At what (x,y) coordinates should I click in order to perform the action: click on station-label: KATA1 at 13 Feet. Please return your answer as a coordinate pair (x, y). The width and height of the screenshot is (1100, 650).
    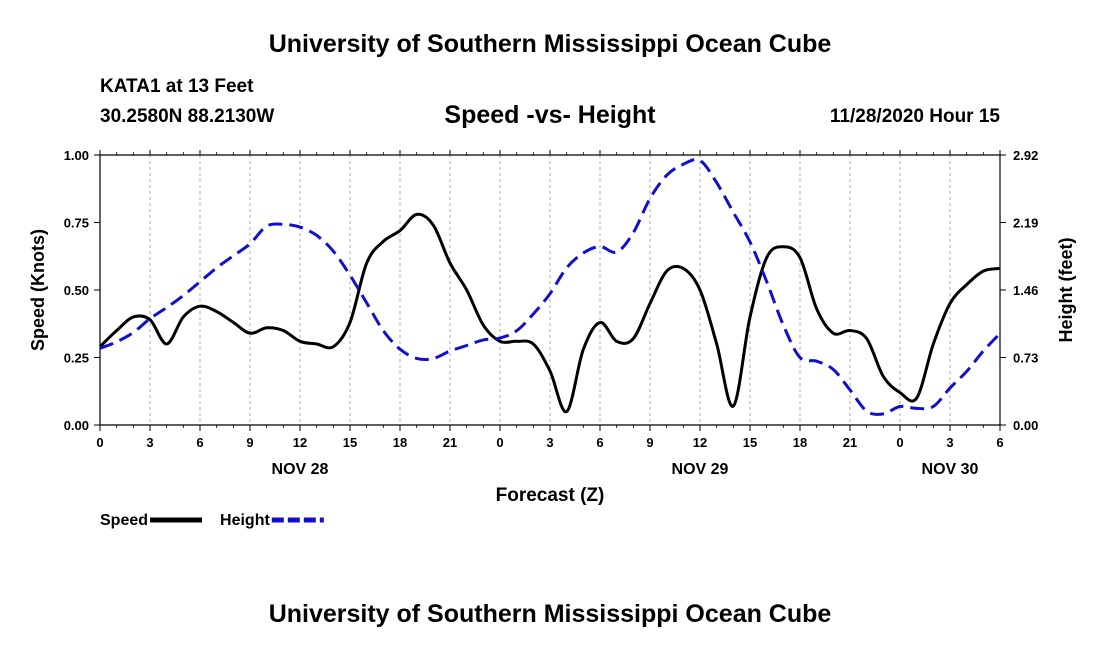
    Looking at the image, I should click on (177, 86).